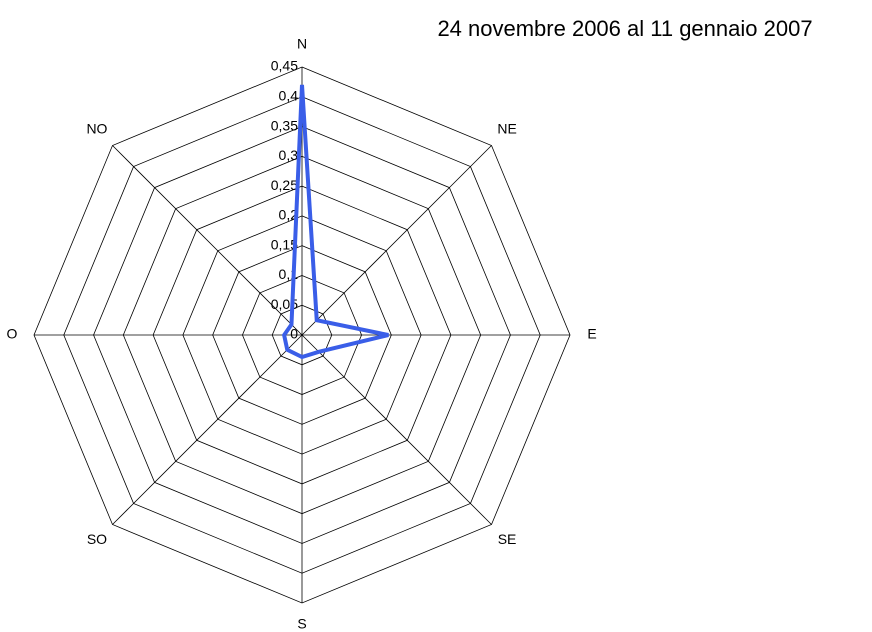  Describe the element at coordinates (289, 155) in the screenshot. I see `y-tick-label: 0,3` at that location.